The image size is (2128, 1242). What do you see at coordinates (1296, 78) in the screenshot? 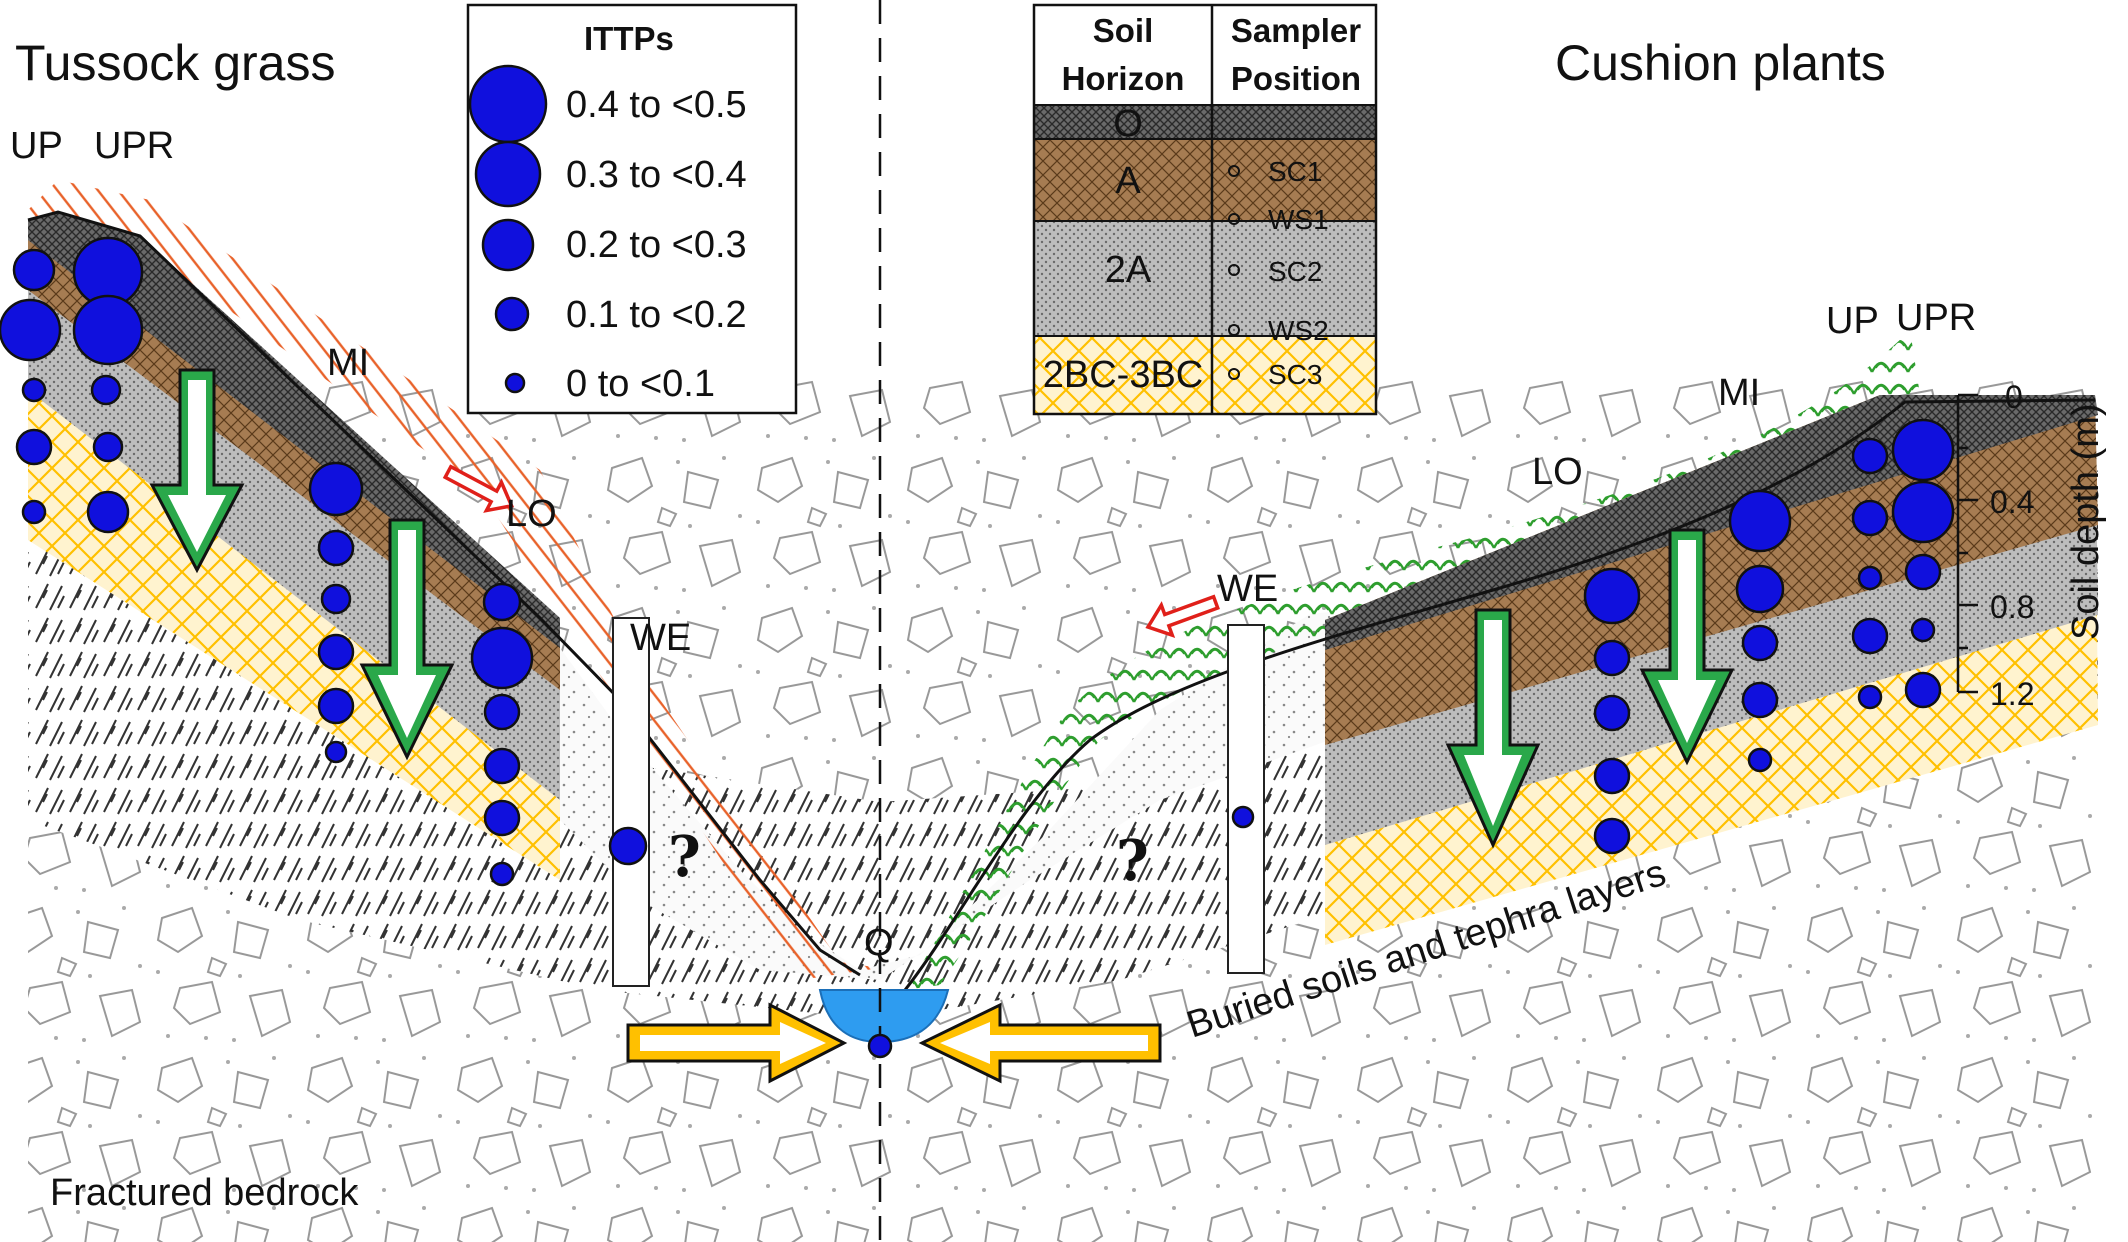
I see `header-position-2: Position` at bounding box center [1296, 78].